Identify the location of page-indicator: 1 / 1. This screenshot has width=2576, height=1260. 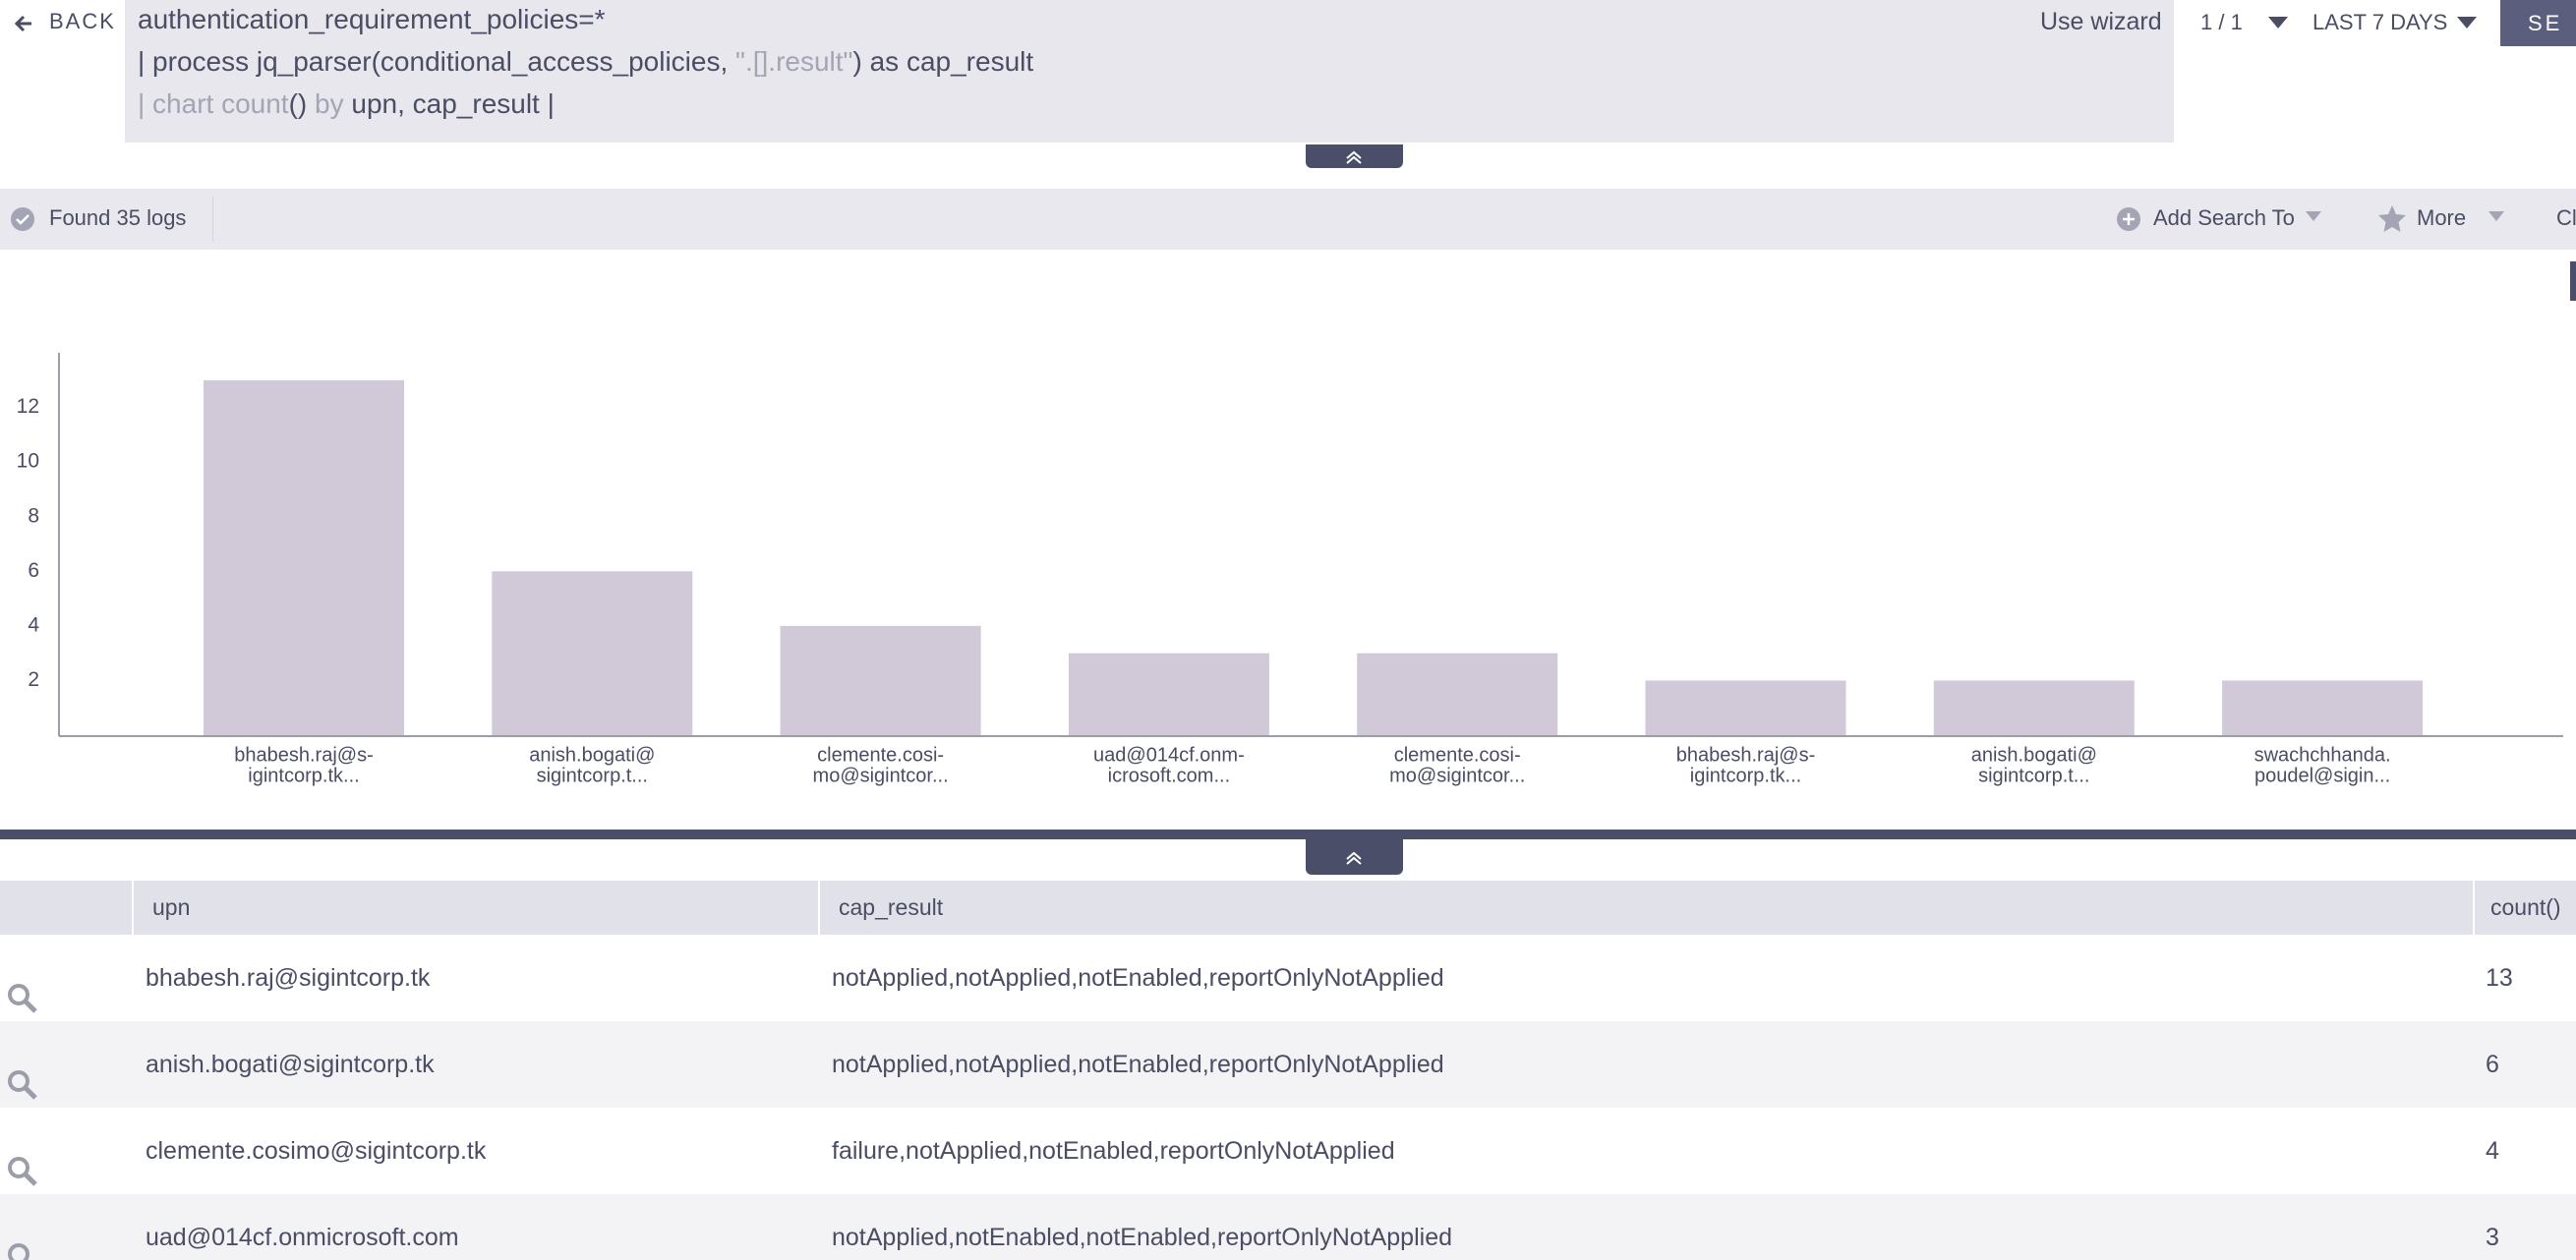
(2221, 22).